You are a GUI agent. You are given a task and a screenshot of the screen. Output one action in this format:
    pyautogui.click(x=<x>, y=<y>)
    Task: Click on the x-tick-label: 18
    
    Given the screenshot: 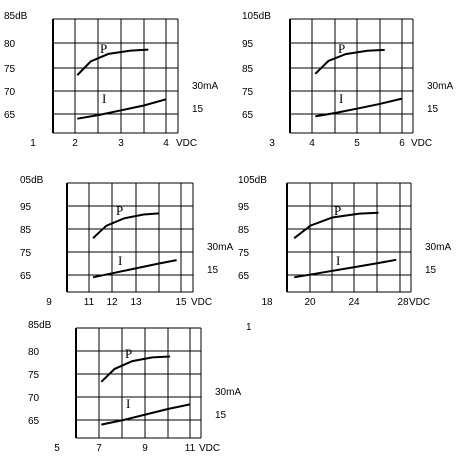 What is the action you would take?
    pyautogui.click(x=267, y=302)
    